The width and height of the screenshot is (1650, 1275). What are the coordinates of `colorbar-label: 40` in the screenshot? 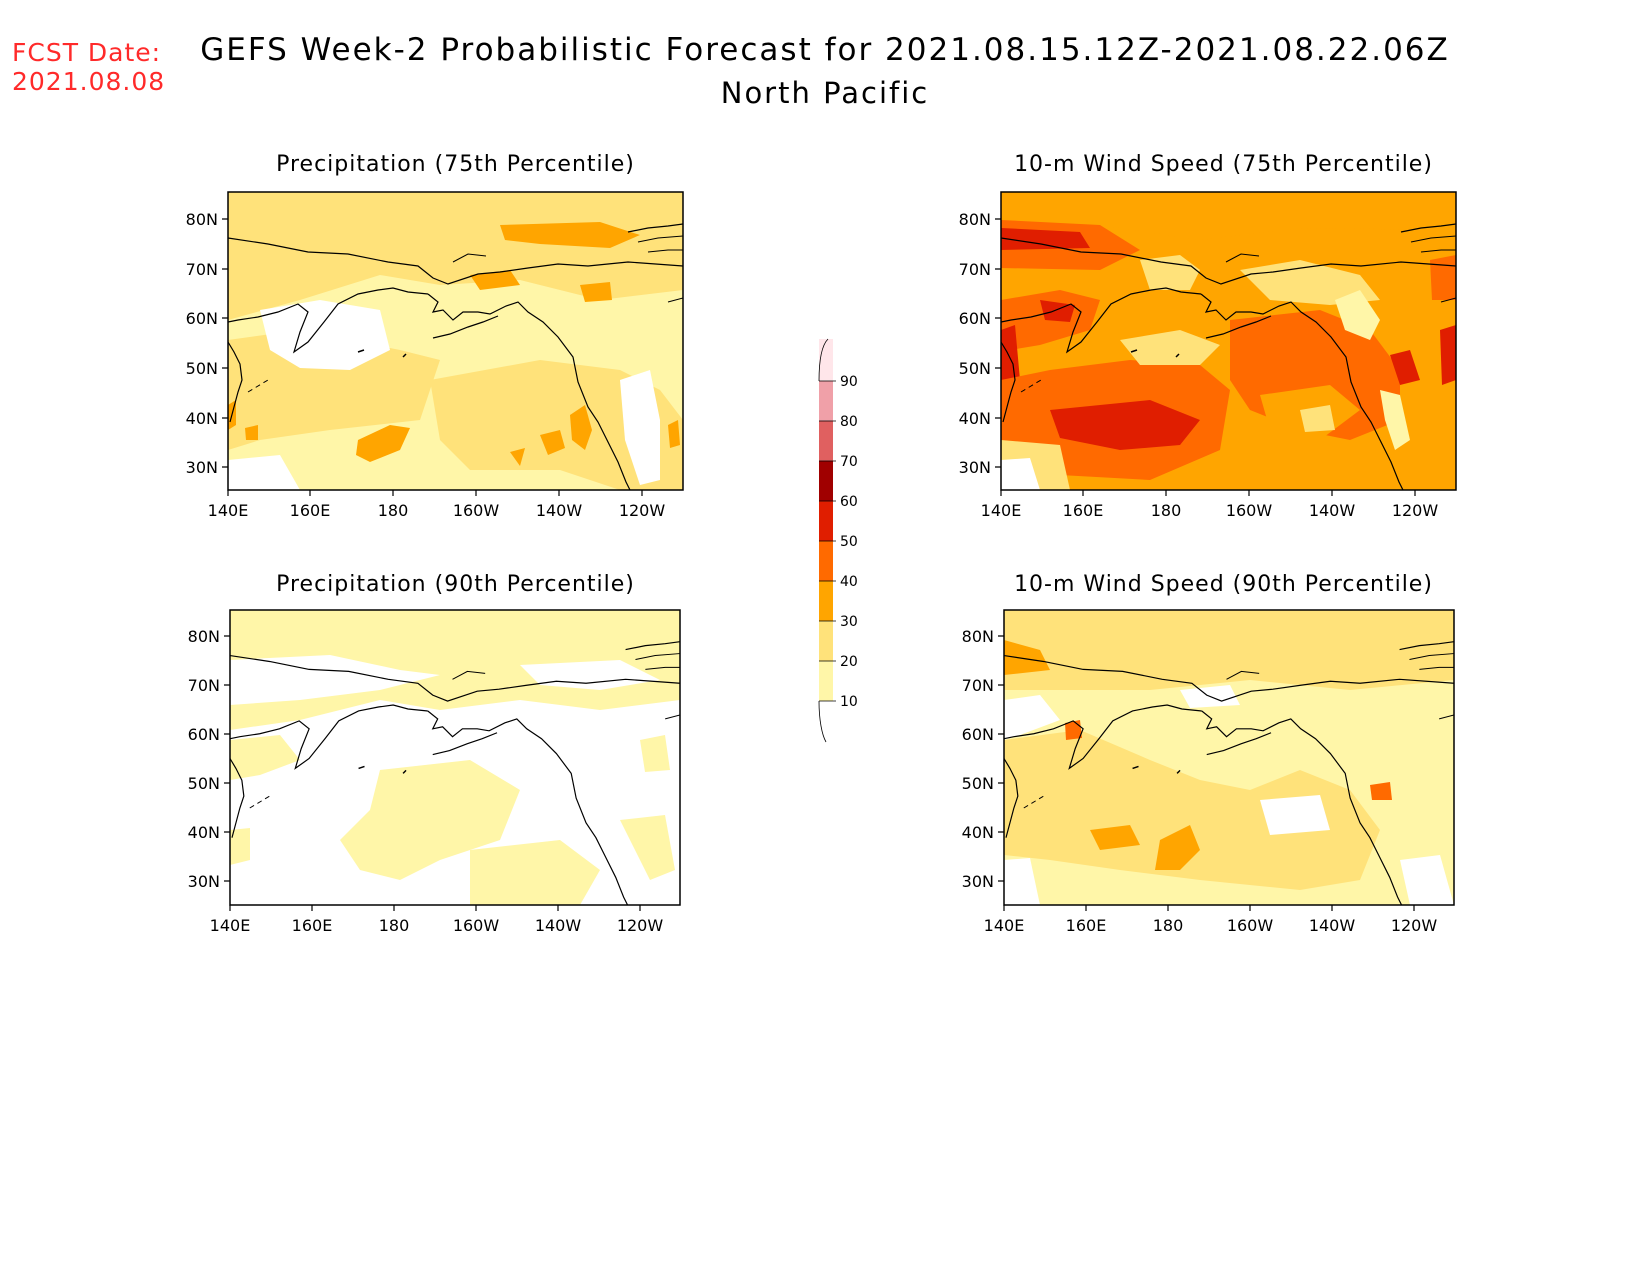 It's located at (849, 582).